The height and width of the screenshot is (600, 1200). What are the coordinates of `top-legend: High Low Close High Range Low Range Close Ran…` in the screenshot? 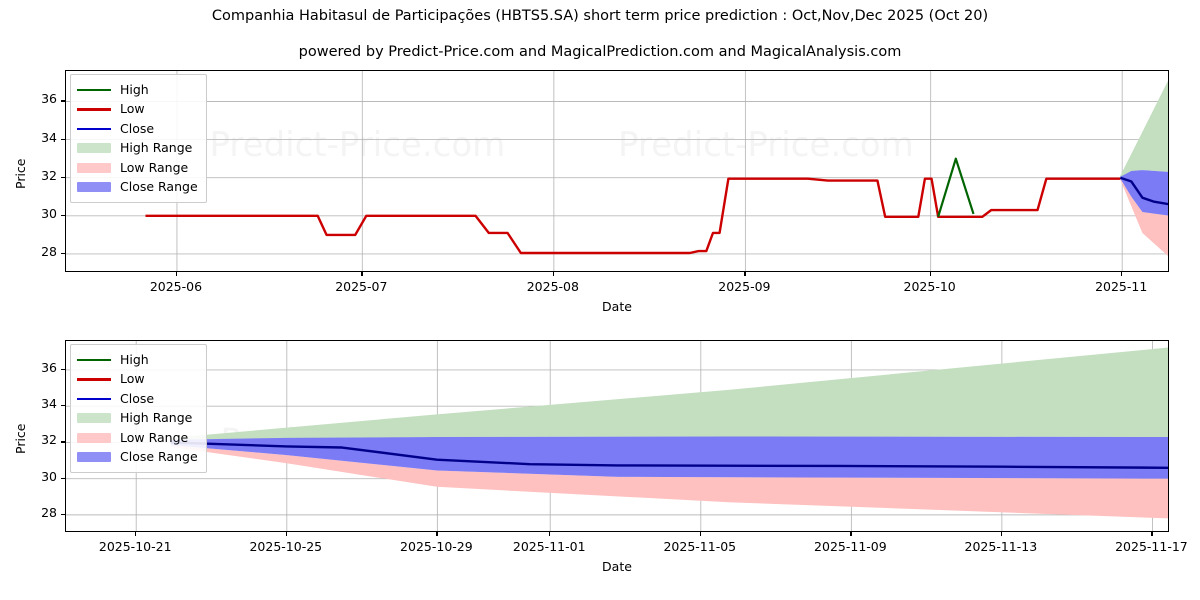 It's located at (138, 138).